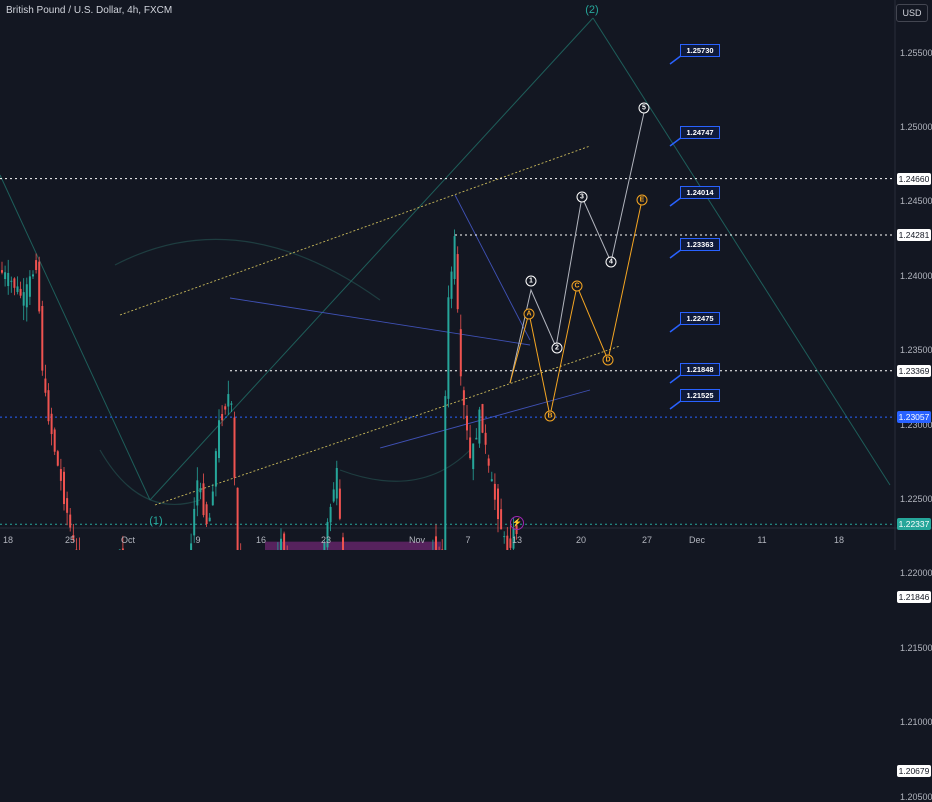  What do you see at coordinates (912, 13) in the screenshot?
I see `currency-button: USD` at bounding box center [912, 13].